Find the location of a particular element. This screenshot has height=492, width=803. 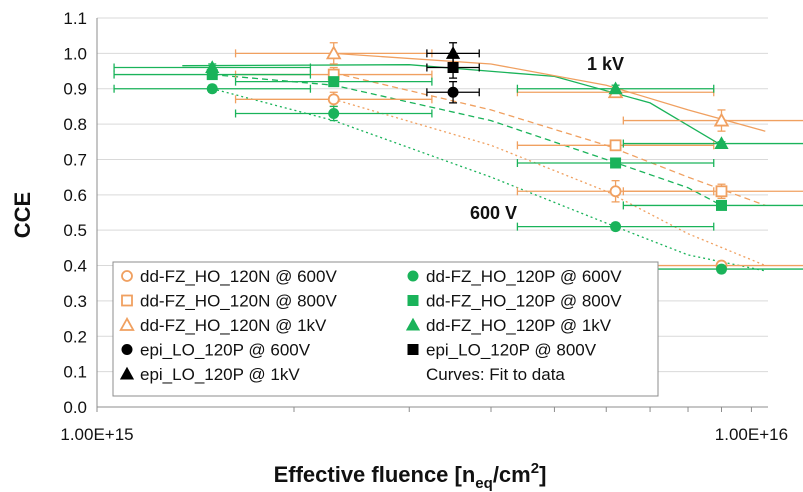

legend-label-0: dd-FZ_HO_120N @ 600V is located at coordinates (238, 276).